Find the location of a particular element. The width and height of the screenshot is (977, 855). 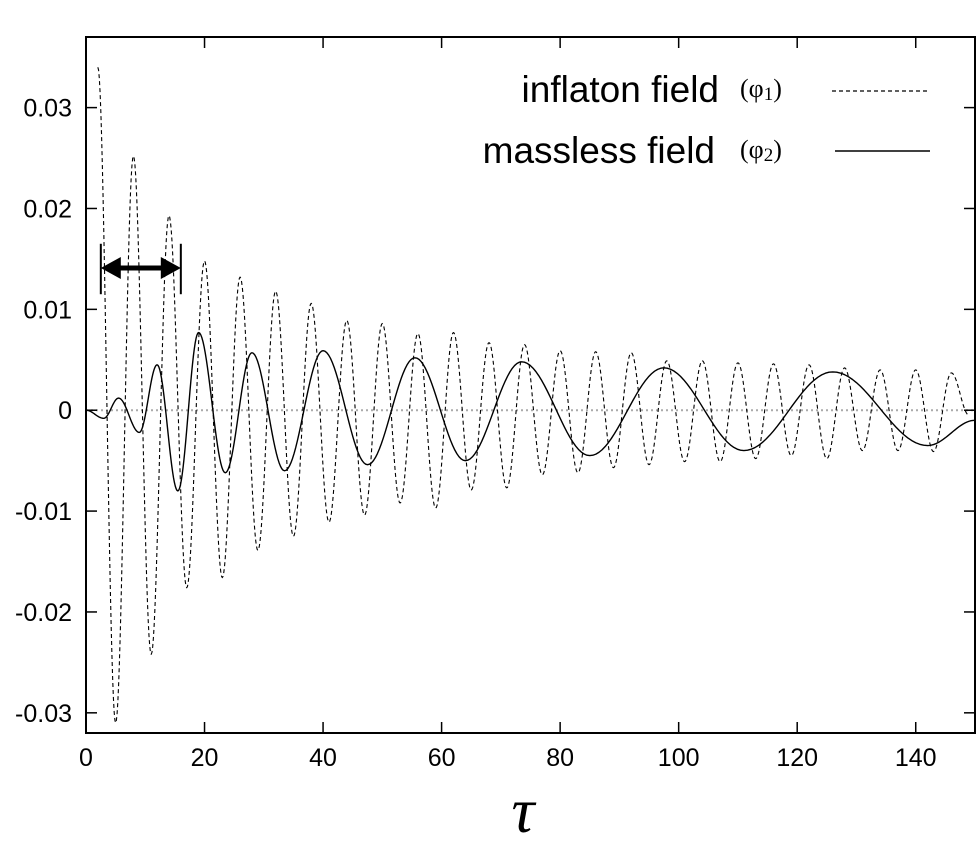

x-tick-label: 80 is located at coordinates (560, 758).